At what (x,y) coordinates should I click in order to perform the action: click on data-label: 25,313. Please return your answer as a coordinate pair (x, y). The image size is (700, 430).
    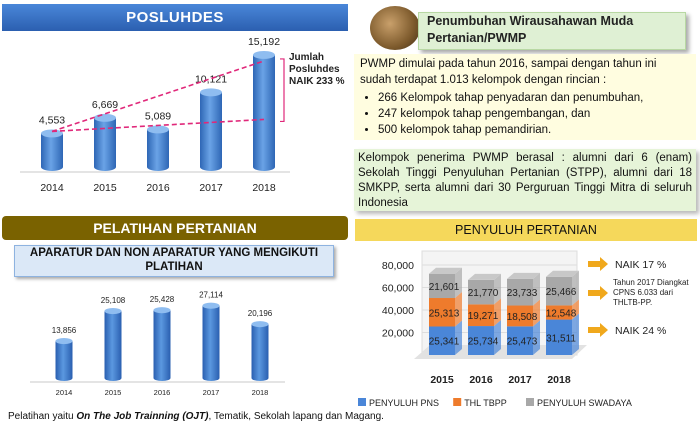
    Looking at the image, I should click on (444, 313).